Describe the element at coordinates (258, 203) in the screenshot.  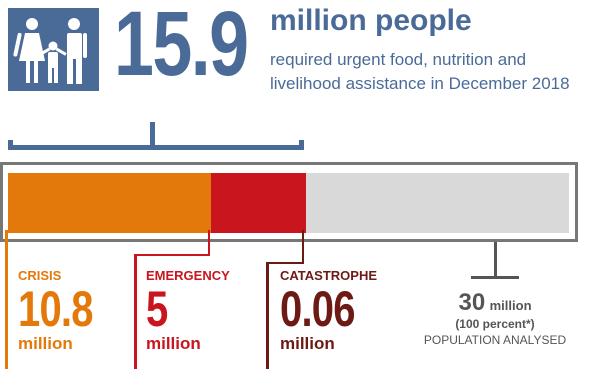
I see `bar-segment-emergency` at that location.